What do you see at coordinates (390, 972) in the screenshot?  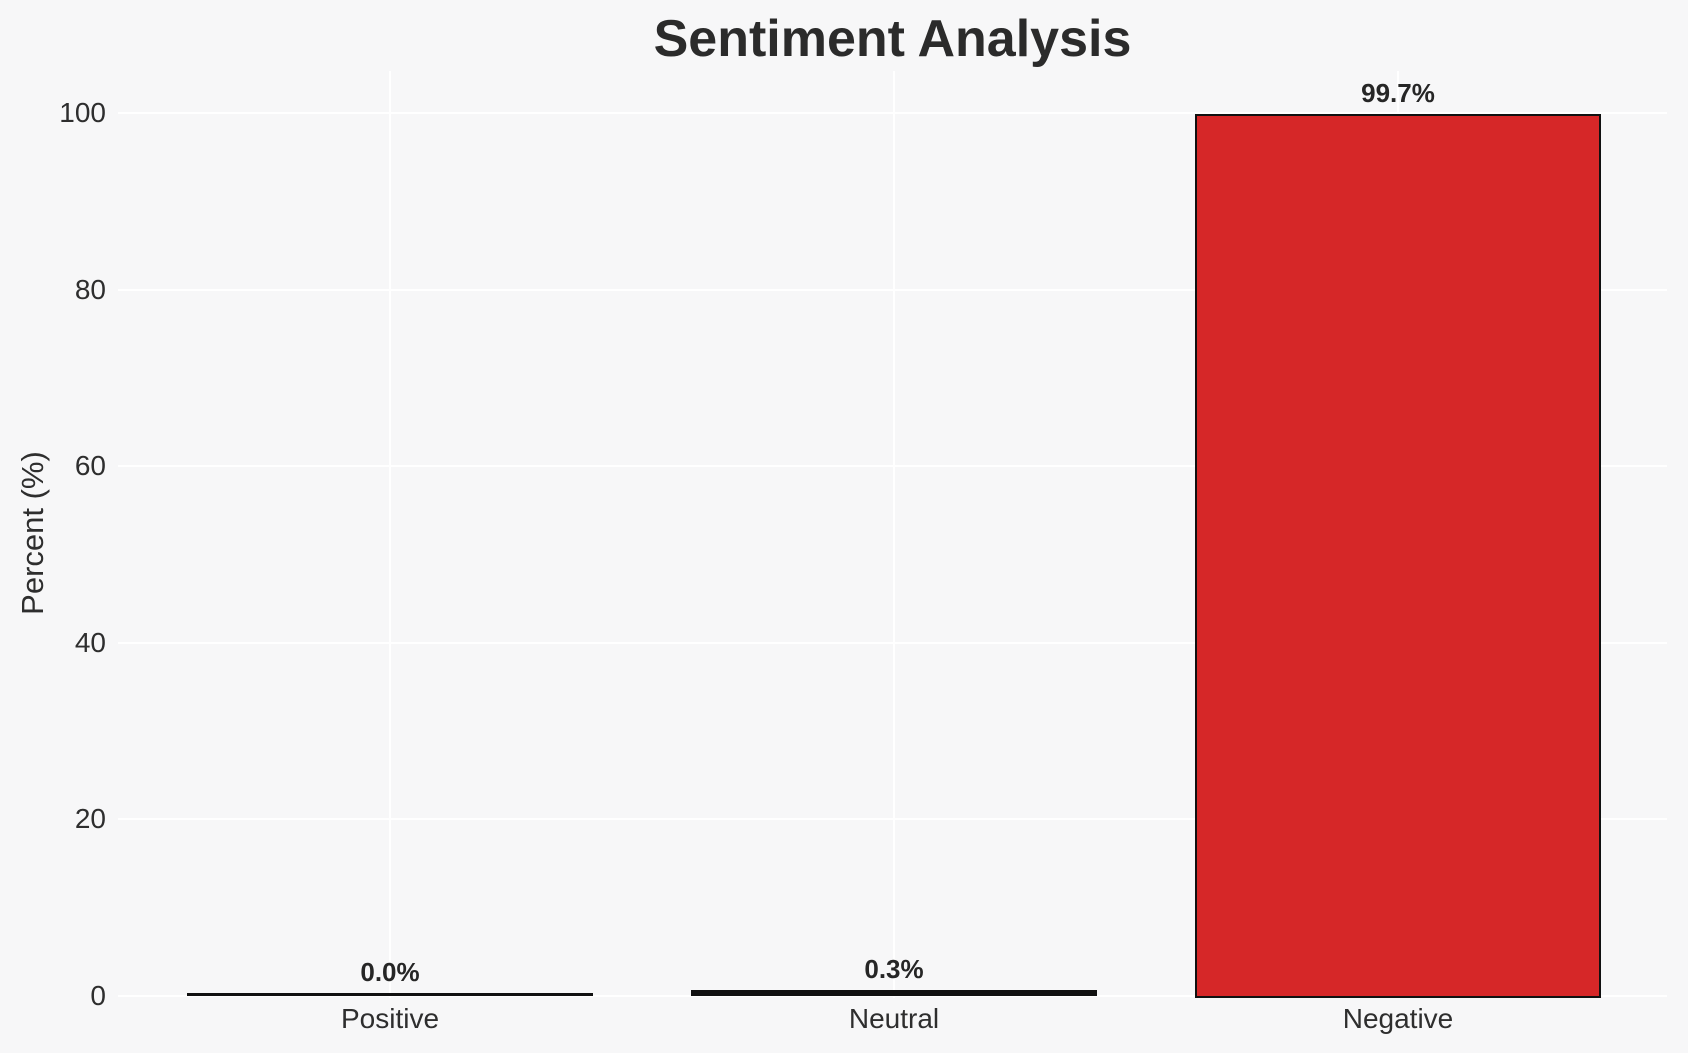 I see `value-label-positive: 0.0%` at bounding box center [390, 972].